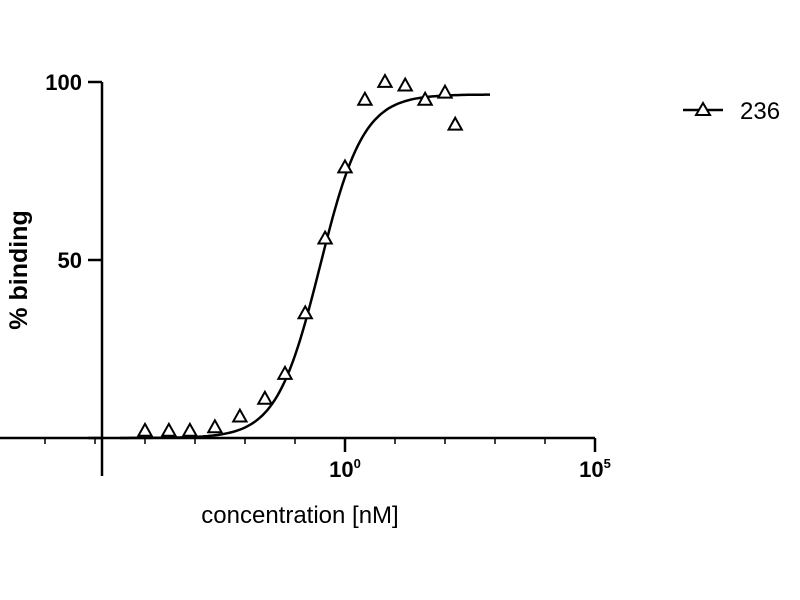  Describe the element at coordinates (70, 260) in the screenshot. I see `y-tick-label: 50` at that location.